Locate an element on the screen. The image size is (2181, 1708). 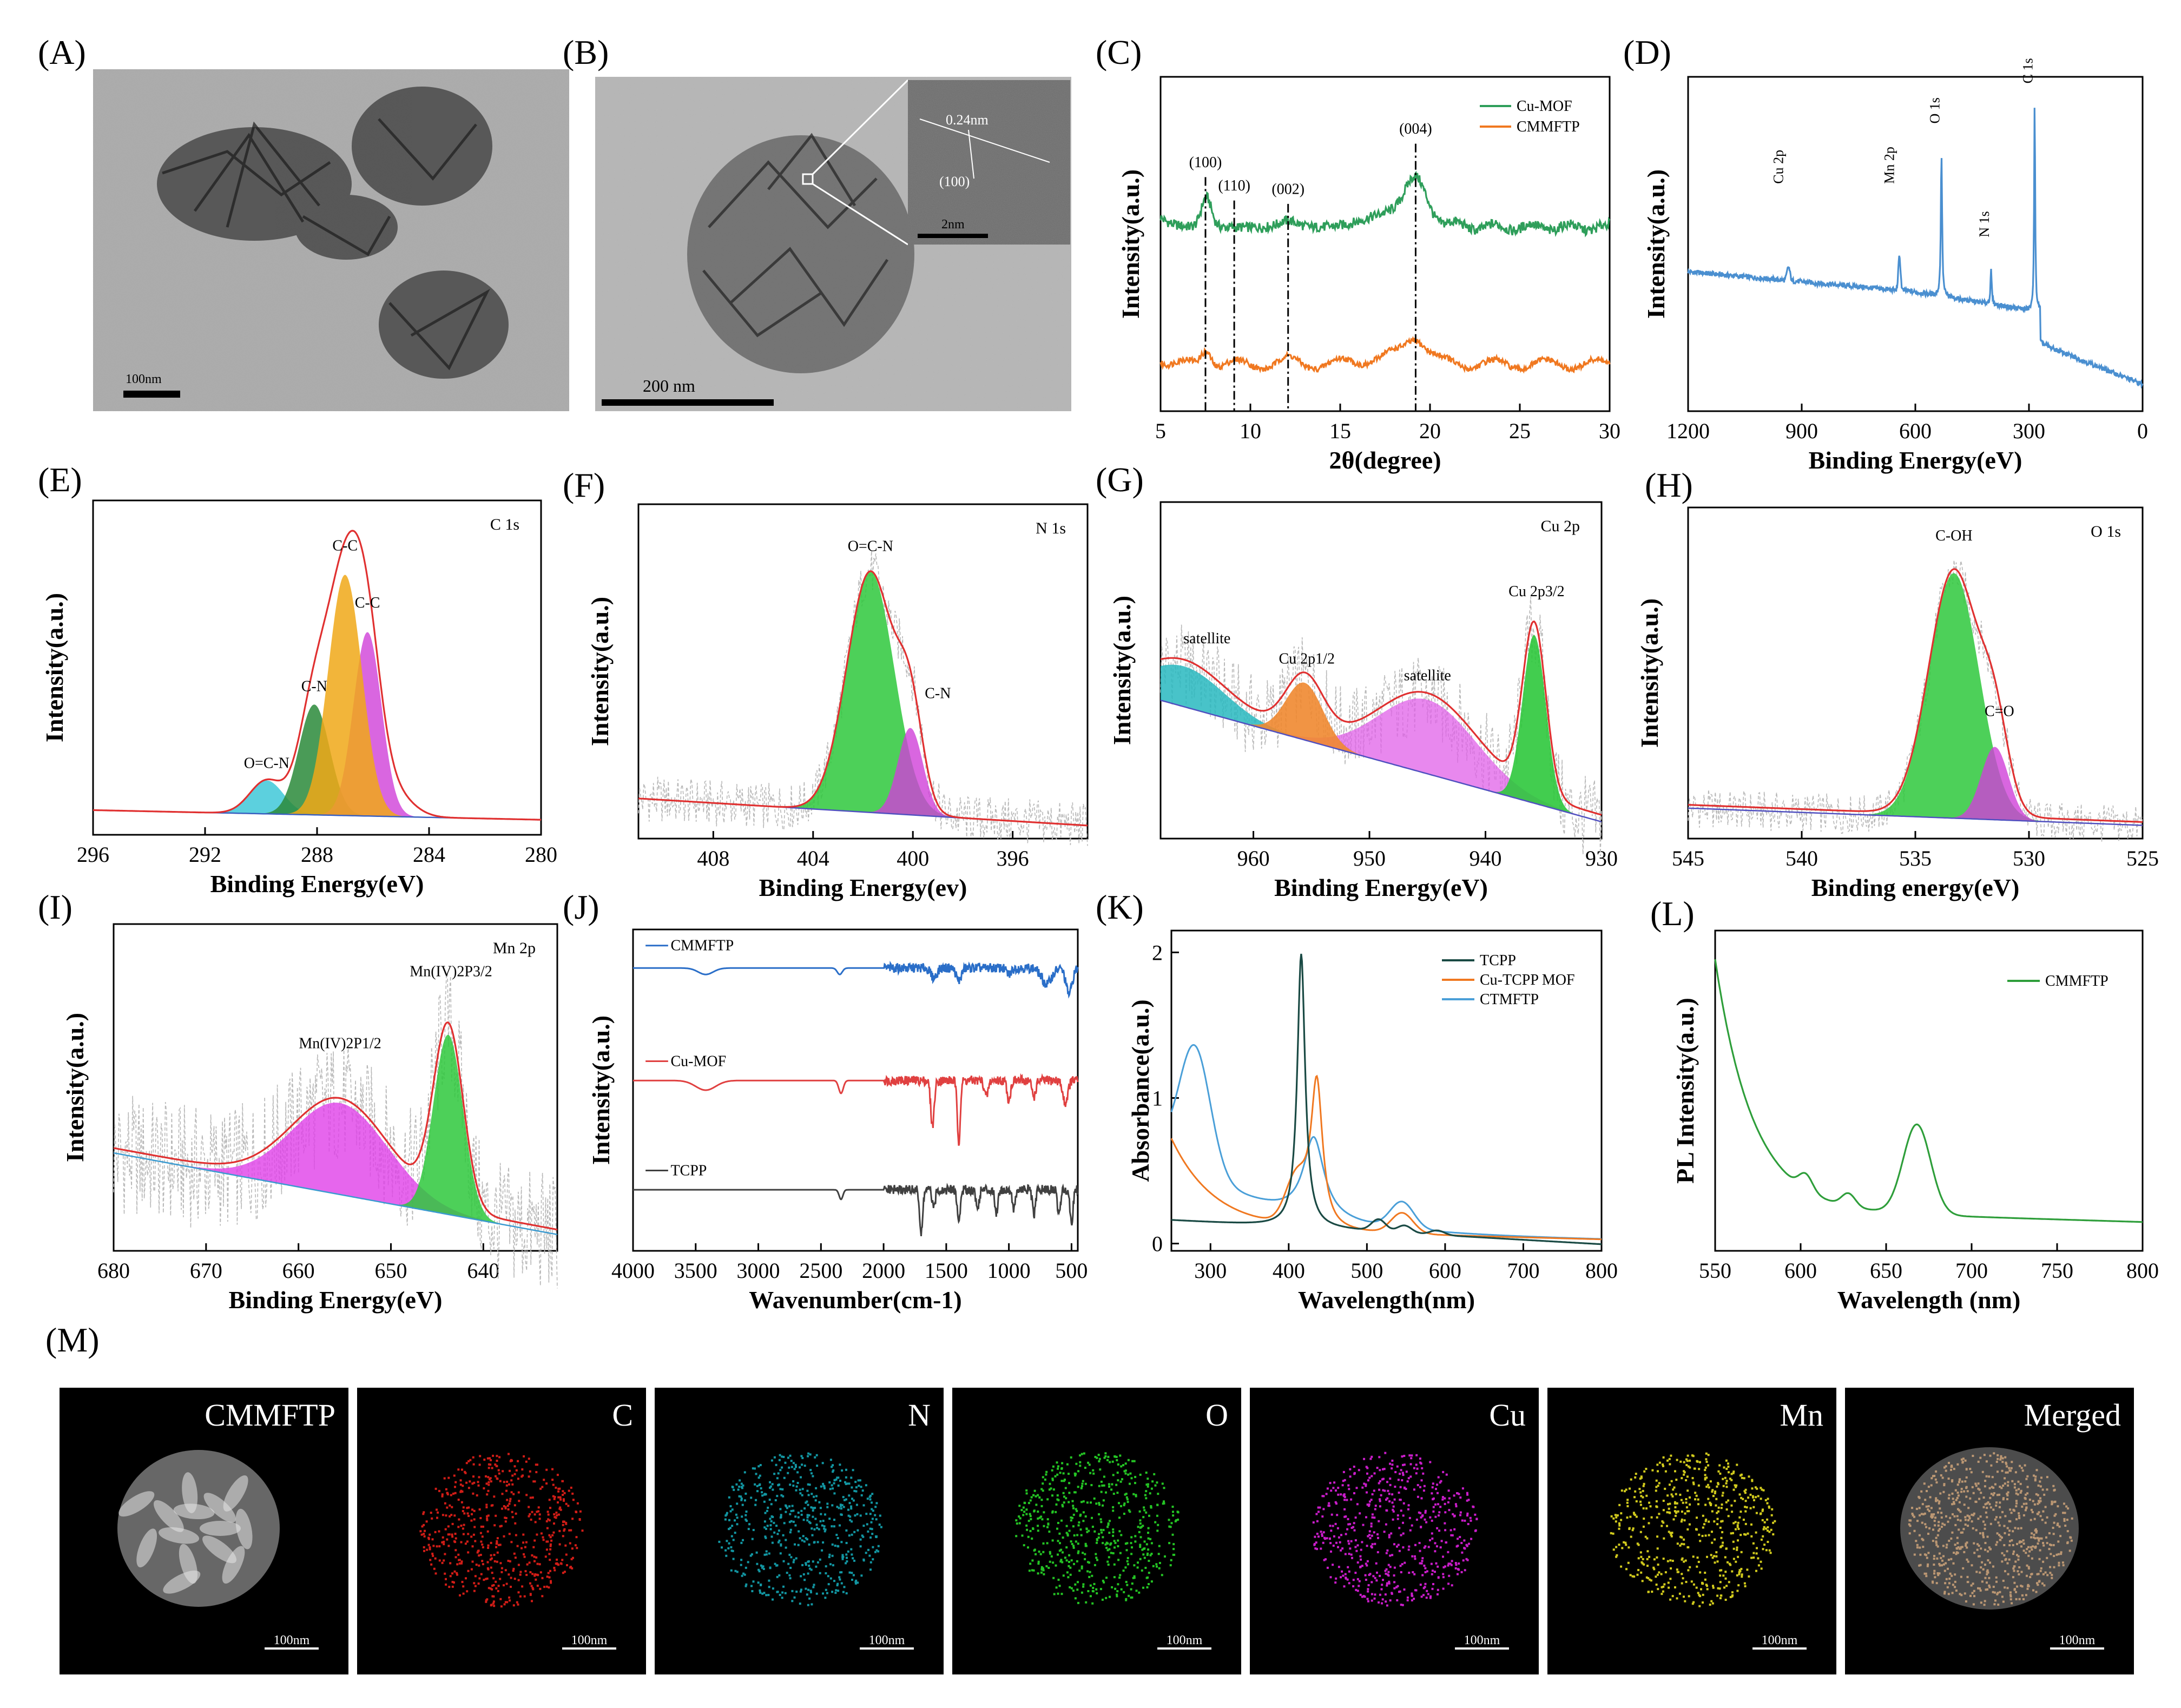
peak-label: (004) is located at coordinates (1415, 129).